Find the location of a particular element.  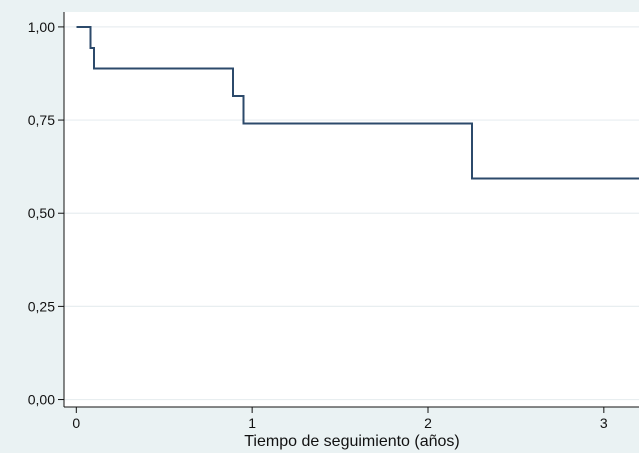

x-tick-label-1: 1 is located at coordinates (252, 423).